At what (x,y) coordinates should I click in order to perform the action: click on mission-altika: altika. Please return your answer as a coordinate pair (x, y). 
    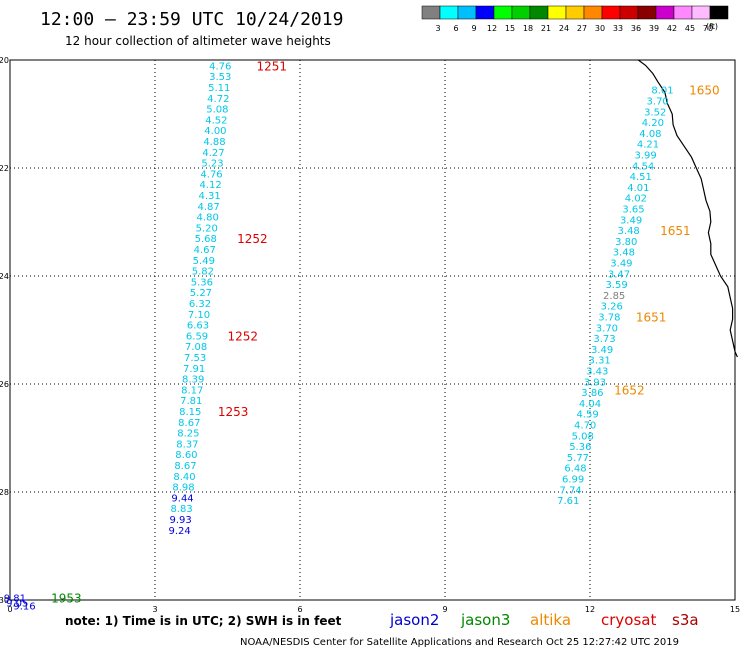
    Looking at the image, I should click on (550, 620).